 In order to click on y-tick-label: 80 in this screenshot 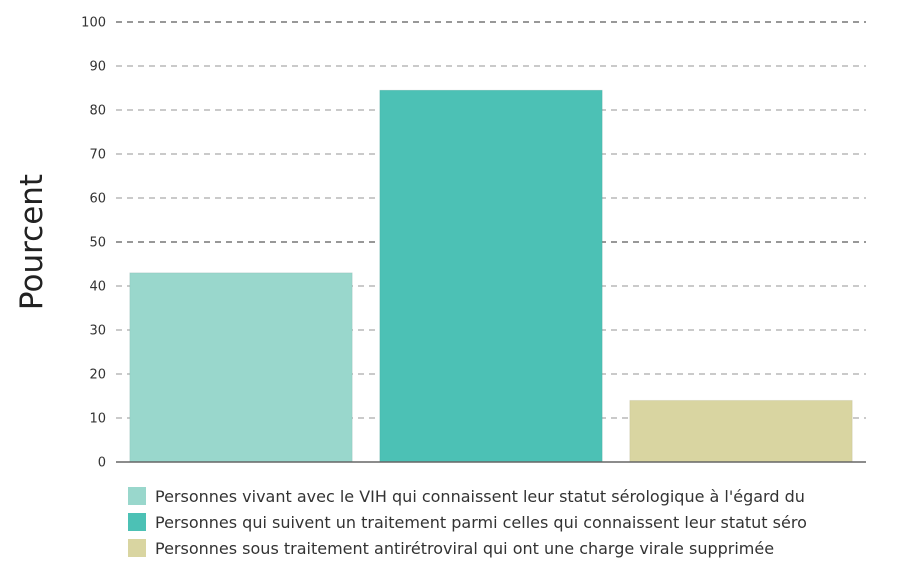, I will do `click(97, 111)`.